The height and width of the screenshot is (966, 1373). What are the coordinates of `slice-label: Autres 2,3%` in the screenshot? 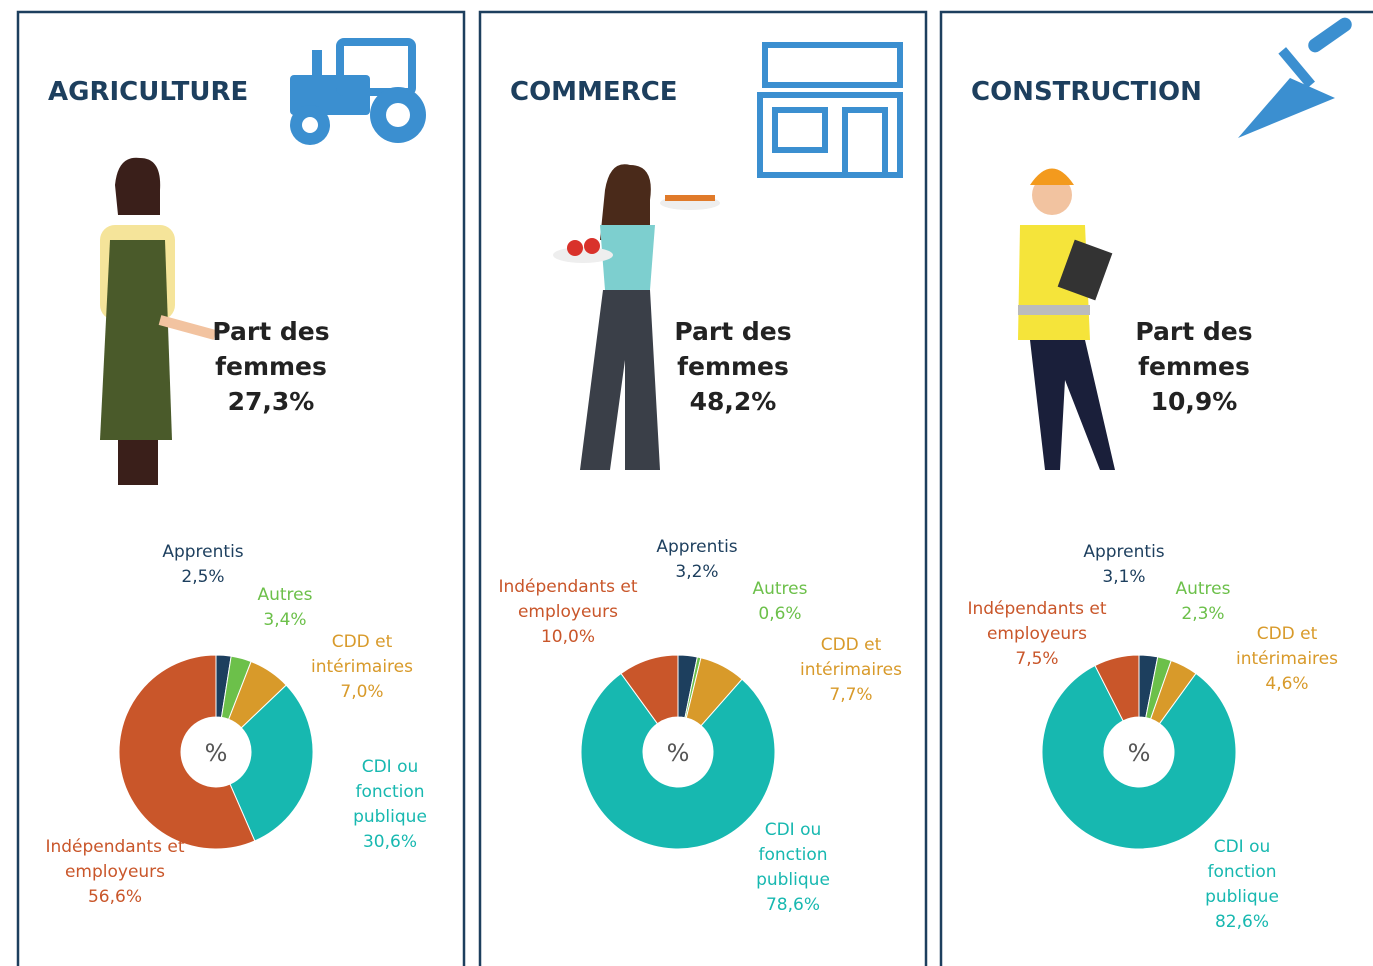 It's located at (1203, 602).